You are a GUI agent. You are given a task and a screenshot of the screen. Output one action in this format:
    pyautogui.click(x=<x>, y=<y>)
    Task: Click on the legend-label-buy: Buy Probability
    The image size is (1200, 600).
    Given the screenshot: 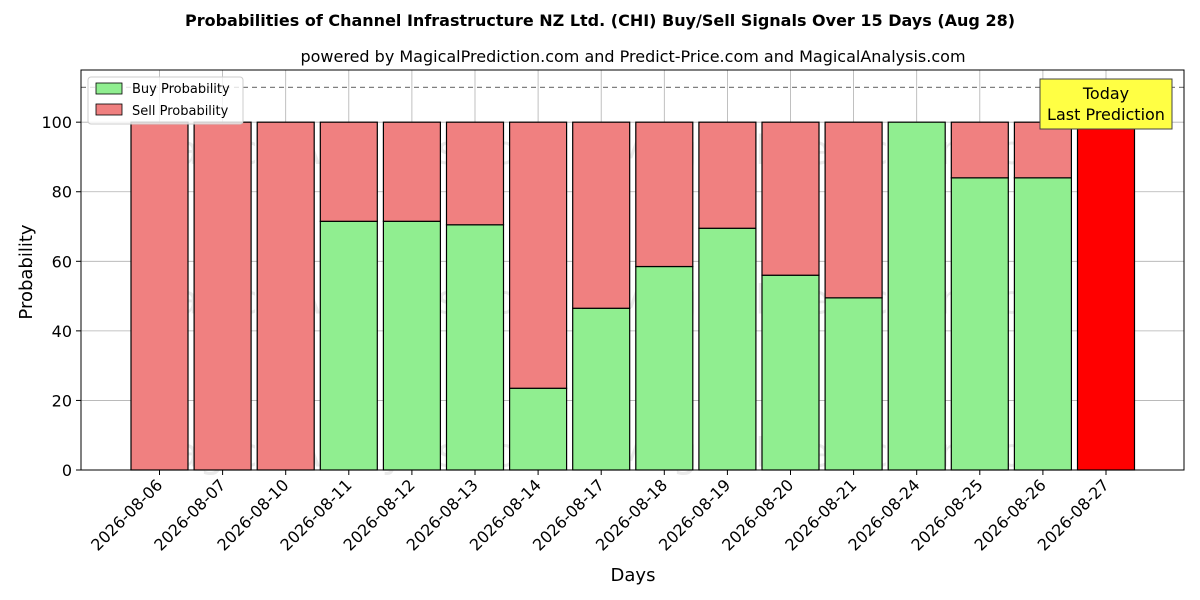 What is the action you would take?
    pyautogui.click(x=181, y=89)
    